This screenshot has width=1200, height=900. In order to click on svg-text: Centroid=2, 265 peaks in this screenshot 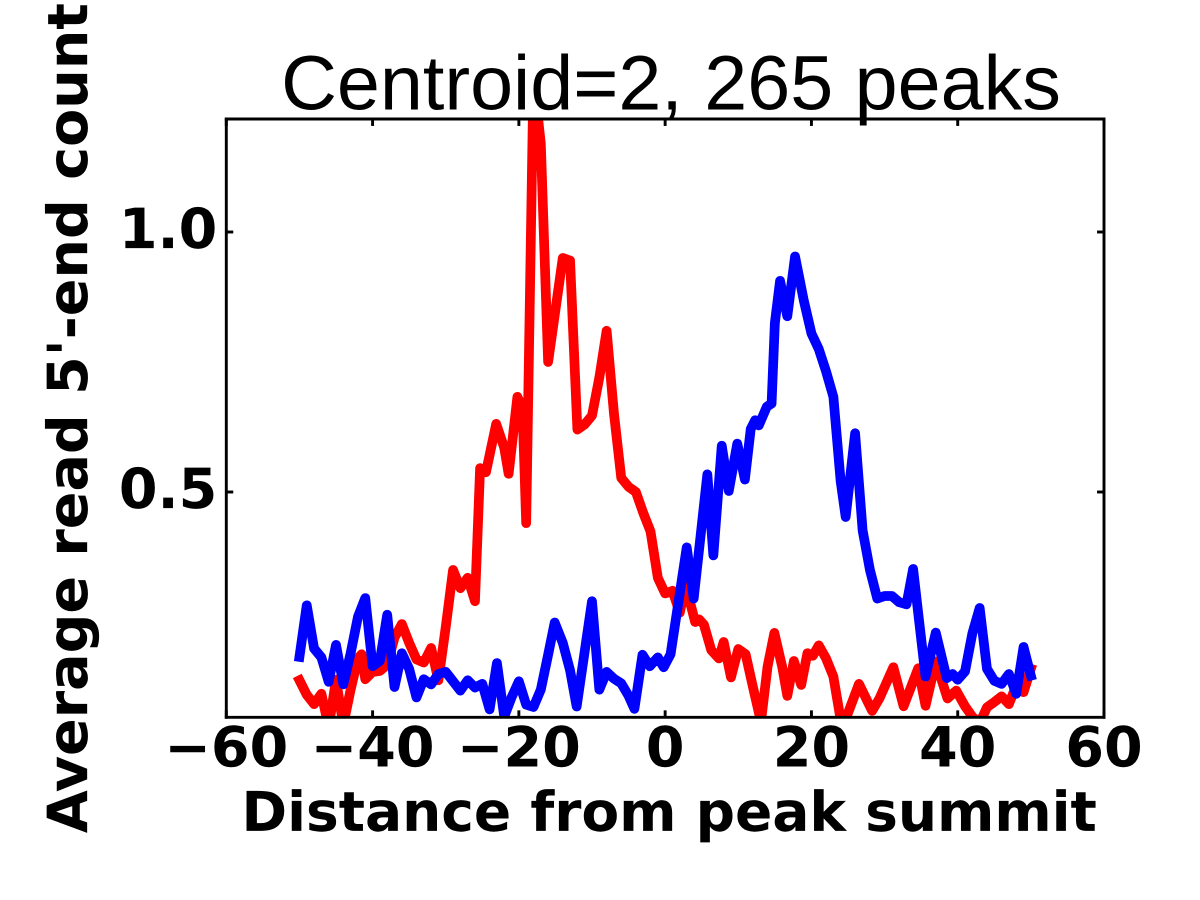, I will do `click(671, 83)`.